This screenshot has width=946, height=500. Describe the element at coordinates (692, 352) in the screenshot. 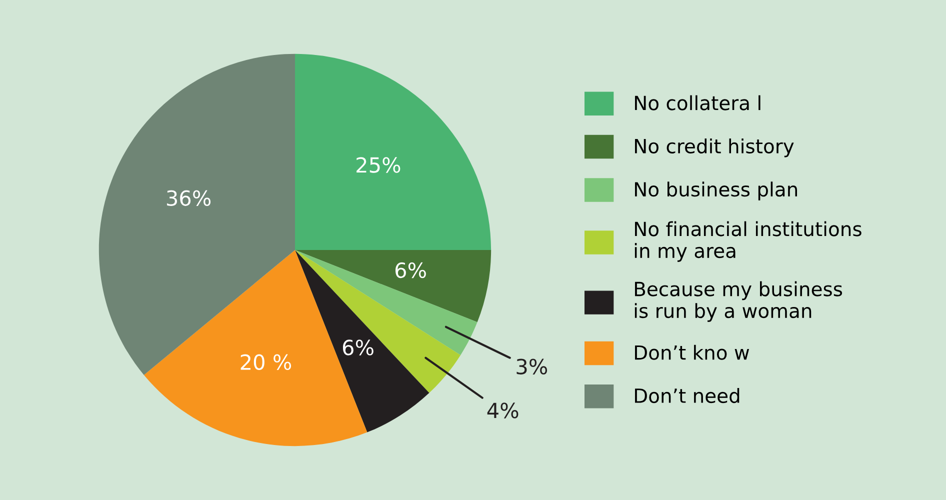

I see `legend-label: Don’t kno w` at that location.